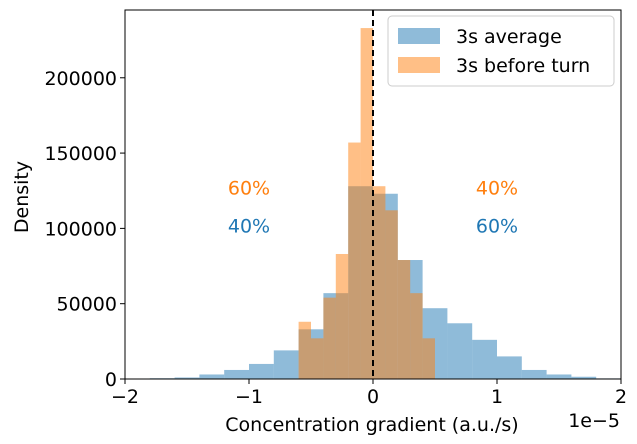 Image resolution: width=637 pixels, height=444 pixels. I want to click on y-tick-label: 150000, so click(80, 154).